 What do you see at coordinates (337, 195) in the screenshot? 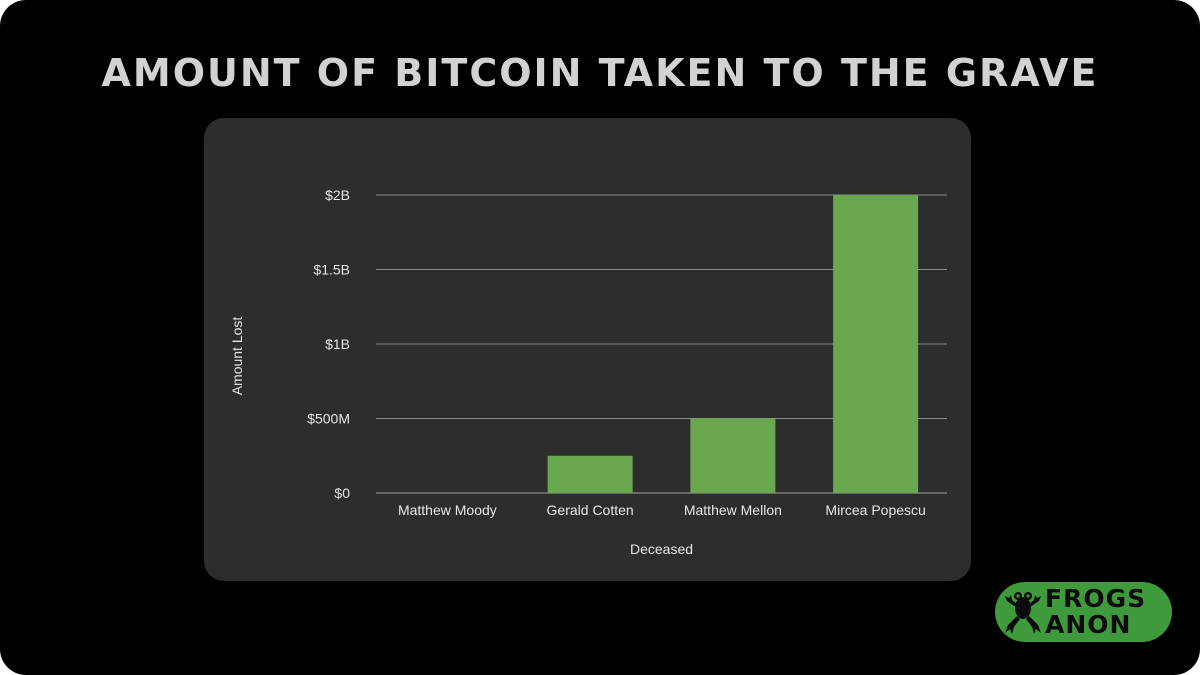
I see `y-tick-label: $2B` at bounding box center [337, 195].